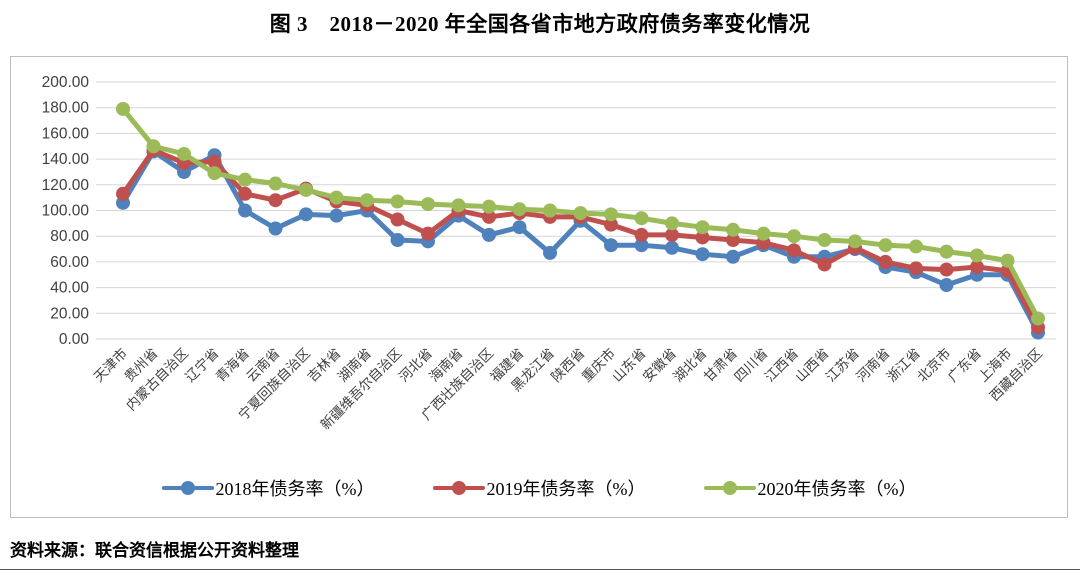 The height and width of the screenshot is (575, 1080). I want to click on legend-label-2019: 2019年债务率（%）, so click(566, 489).